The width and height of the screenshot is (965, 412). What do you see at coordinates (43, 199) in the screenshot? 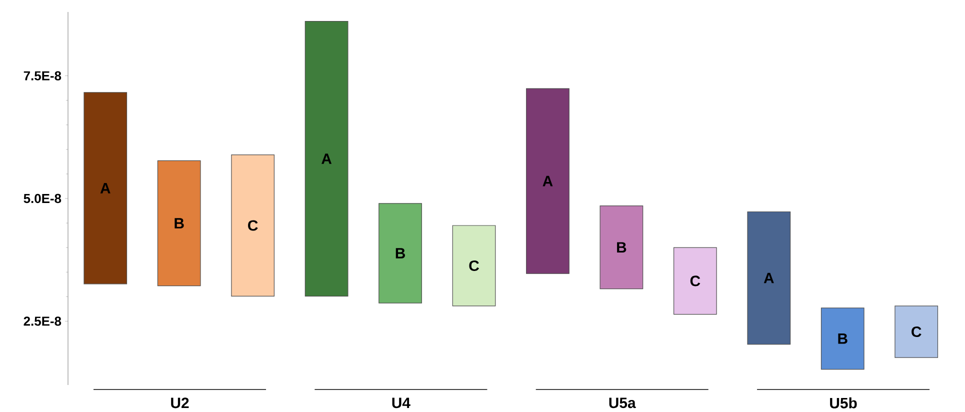
I see `y-tick-label: 5.0E-8` at bounding box center [43, 199].